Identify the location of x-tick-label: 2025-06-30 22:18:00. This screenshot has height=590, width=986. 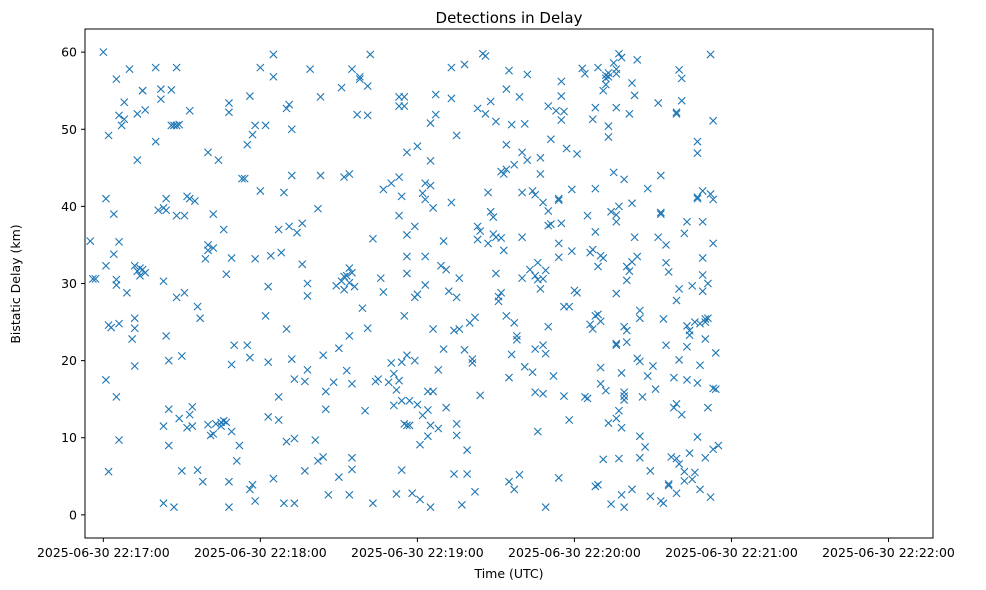
(260, 552).